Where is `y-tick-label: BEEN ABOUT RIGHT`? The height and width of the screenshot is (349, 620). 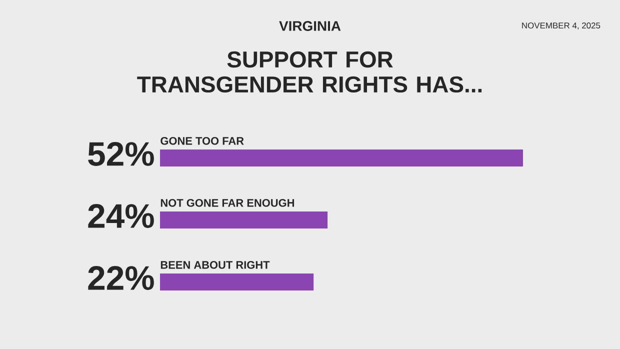 y-tick-label: BEEN ABOUT RIGHT is located at coordinates (215, 265).